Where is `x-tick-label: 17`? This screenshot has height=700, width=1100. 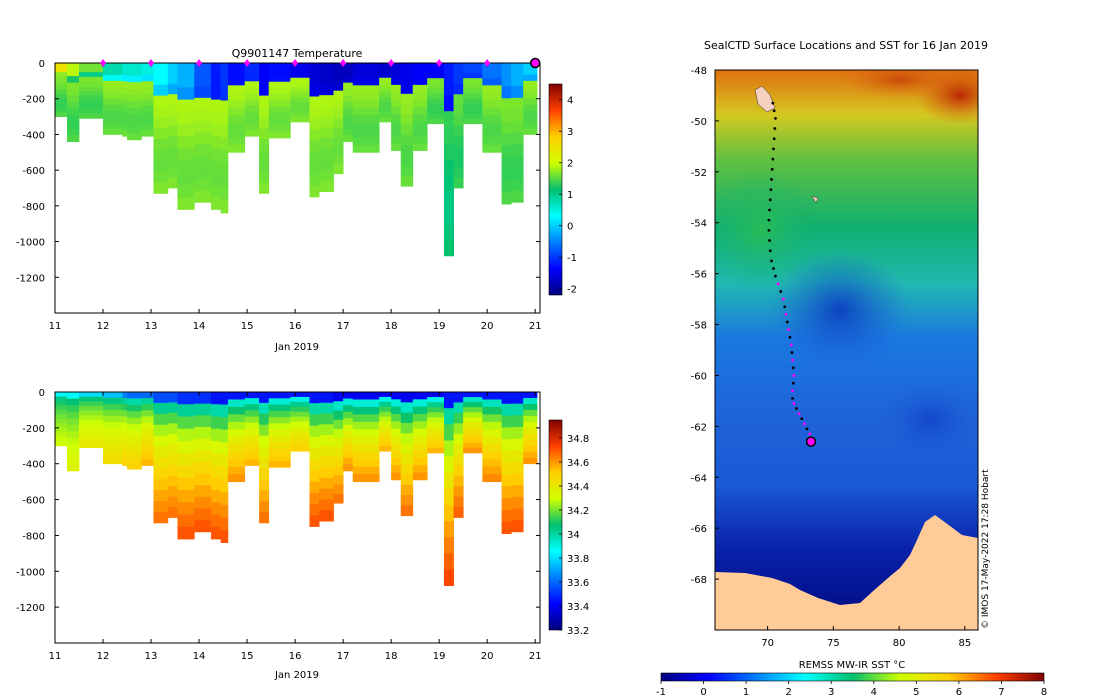 x-tick-label: 17 is located at coordinates (343, 656).